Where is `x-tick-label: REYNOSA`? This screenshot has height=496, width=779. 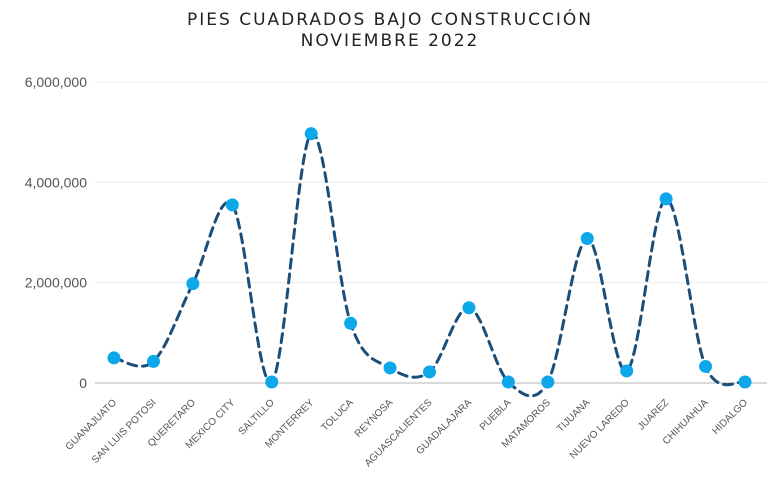 x-tick-label: REYNOSA is located at coordinates (374, 418).